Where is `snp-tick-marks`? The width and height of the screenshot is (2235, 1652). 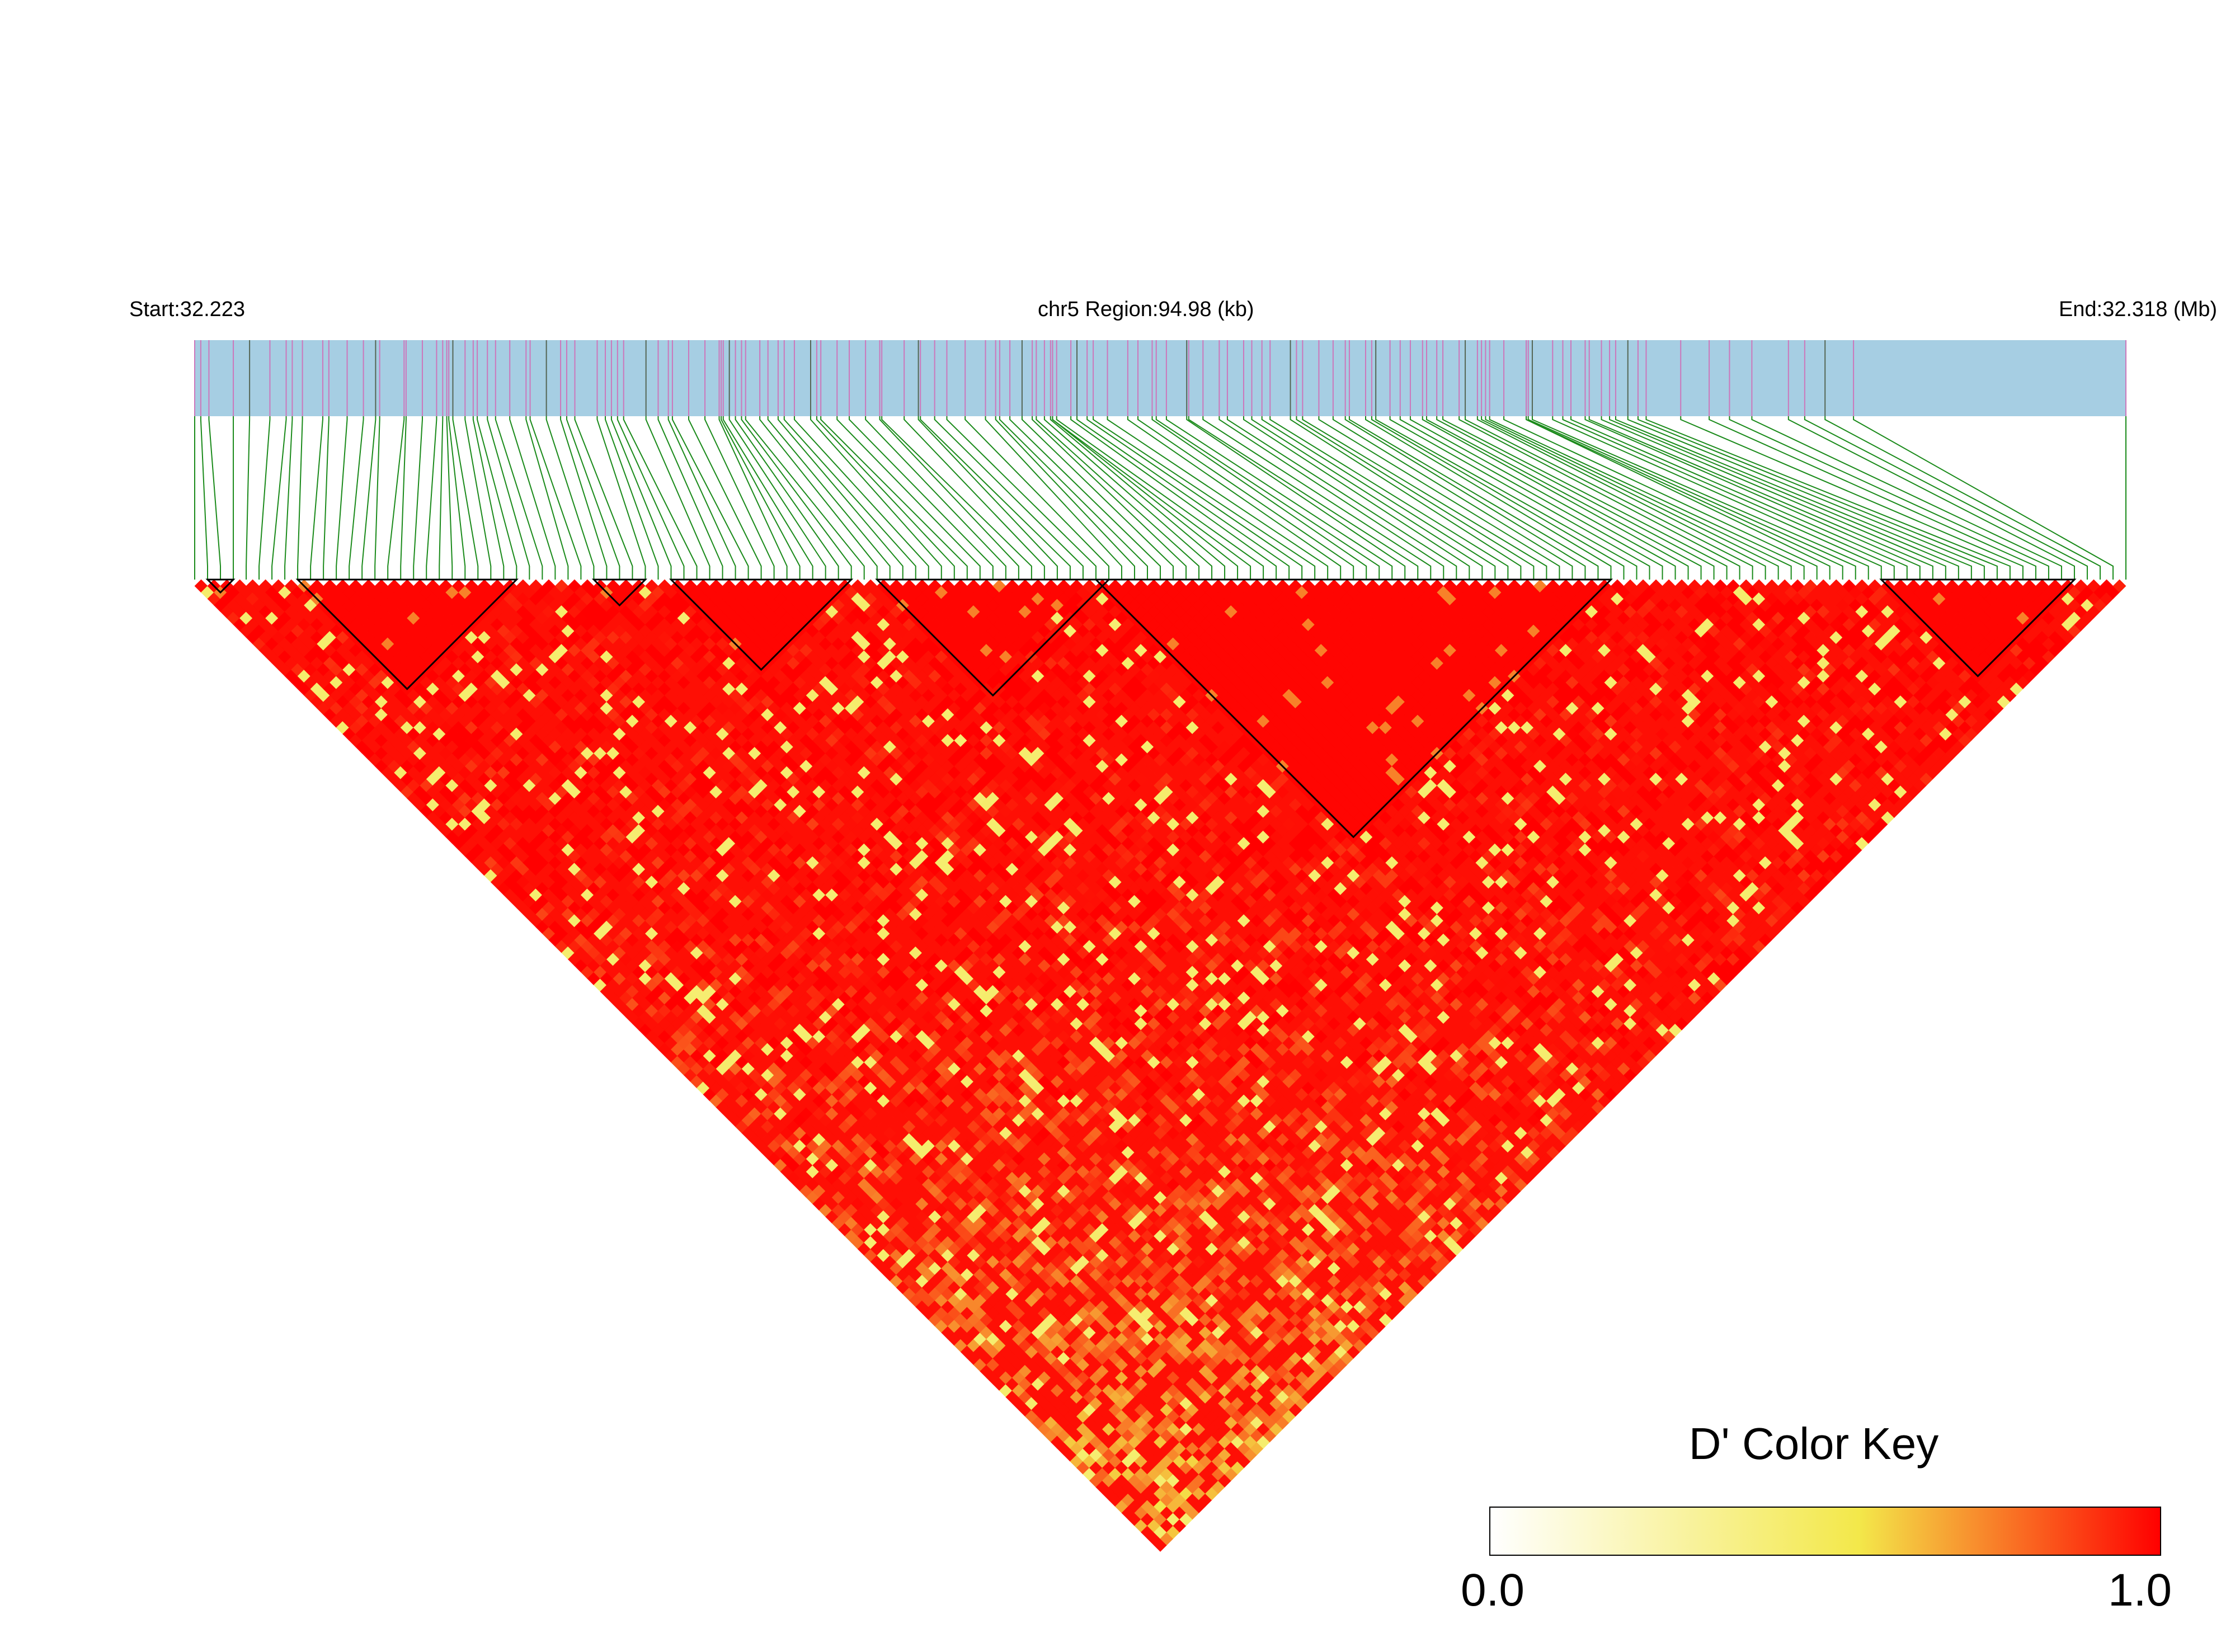 snp-tick-marks is located at coordinates (1160, 378).